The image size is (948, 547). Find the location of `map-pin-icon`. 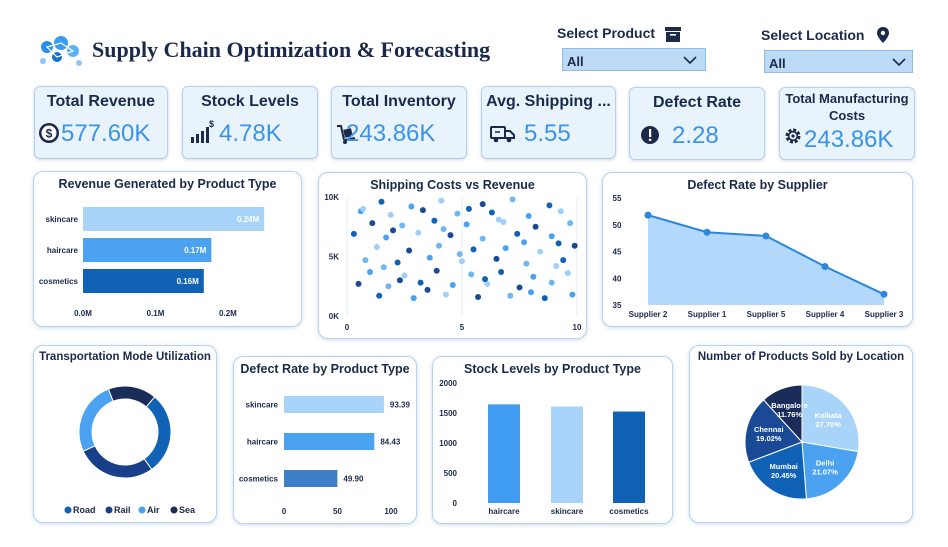

map-pin-icon is located at coordinates (883, 35).